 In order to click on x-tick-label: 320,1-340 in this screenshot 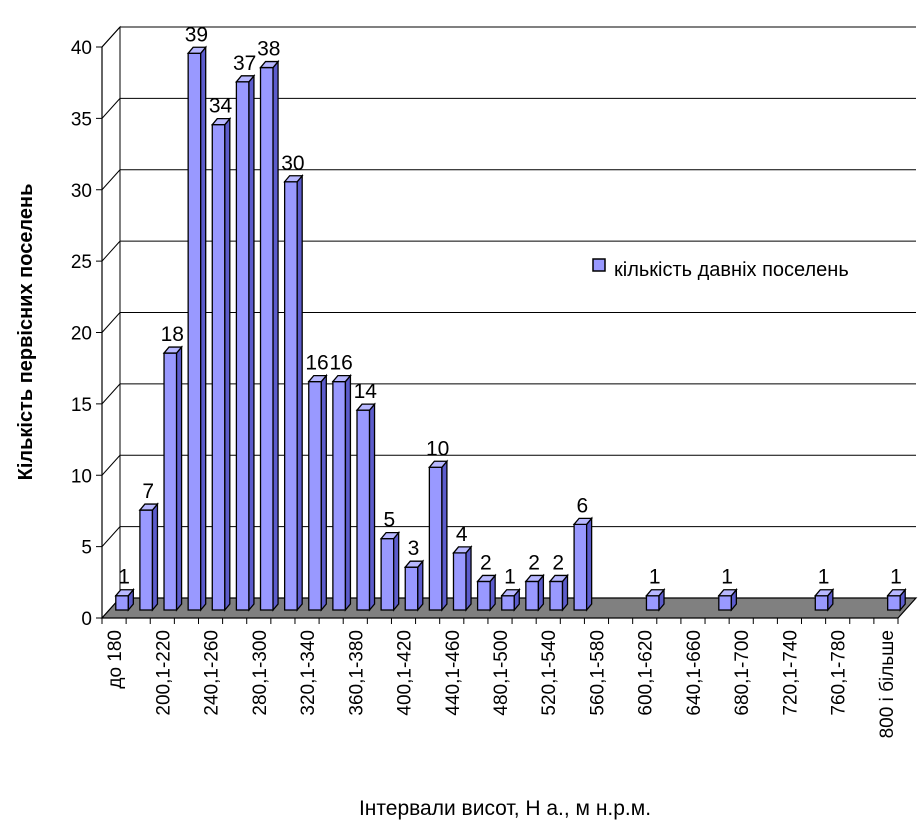, I will do `click(308, 673)`.